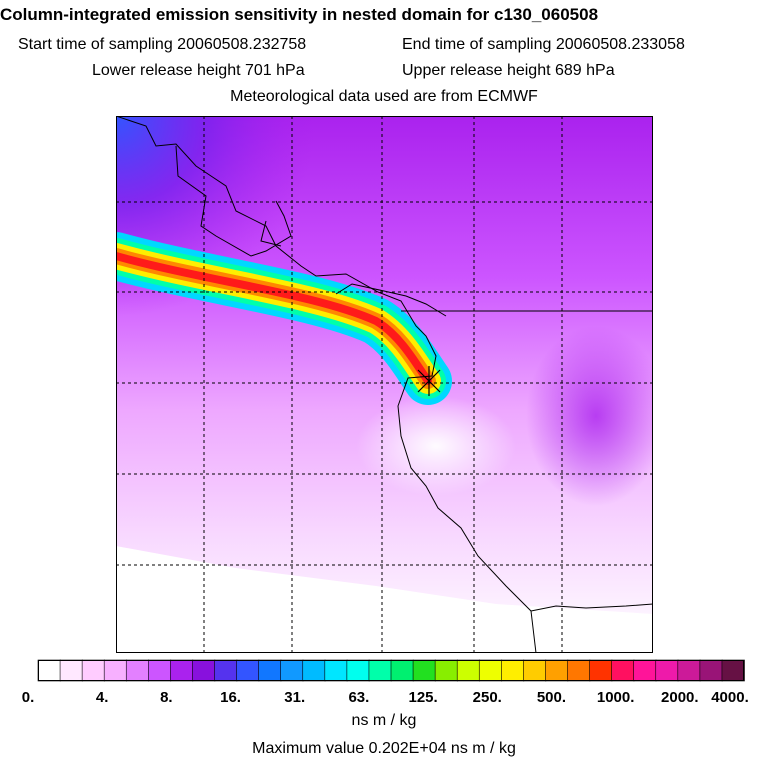 This screenshot has width=768, height=768. I want to click on plume-red, so click(274, 318).